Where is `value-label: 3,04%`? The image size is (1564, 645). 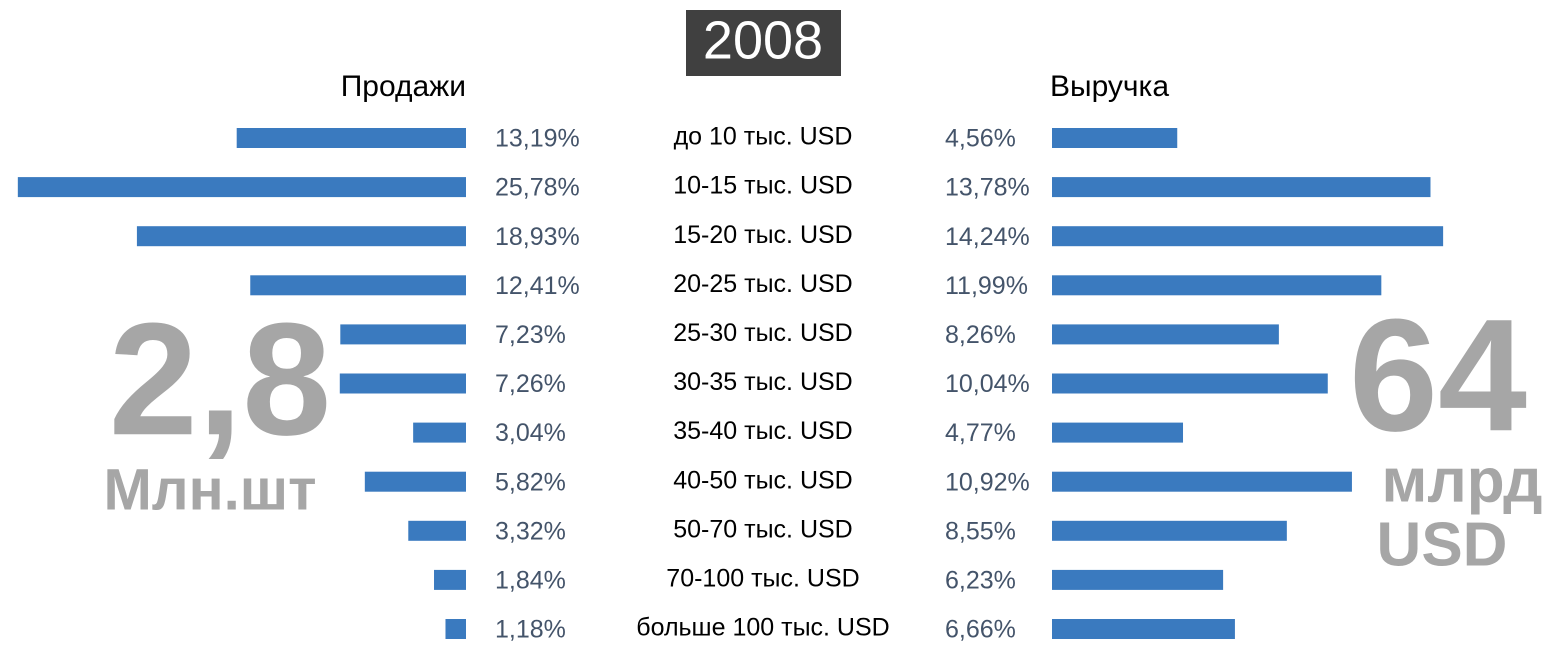 value-label: 3,04% is located at coordinates (530, 433).